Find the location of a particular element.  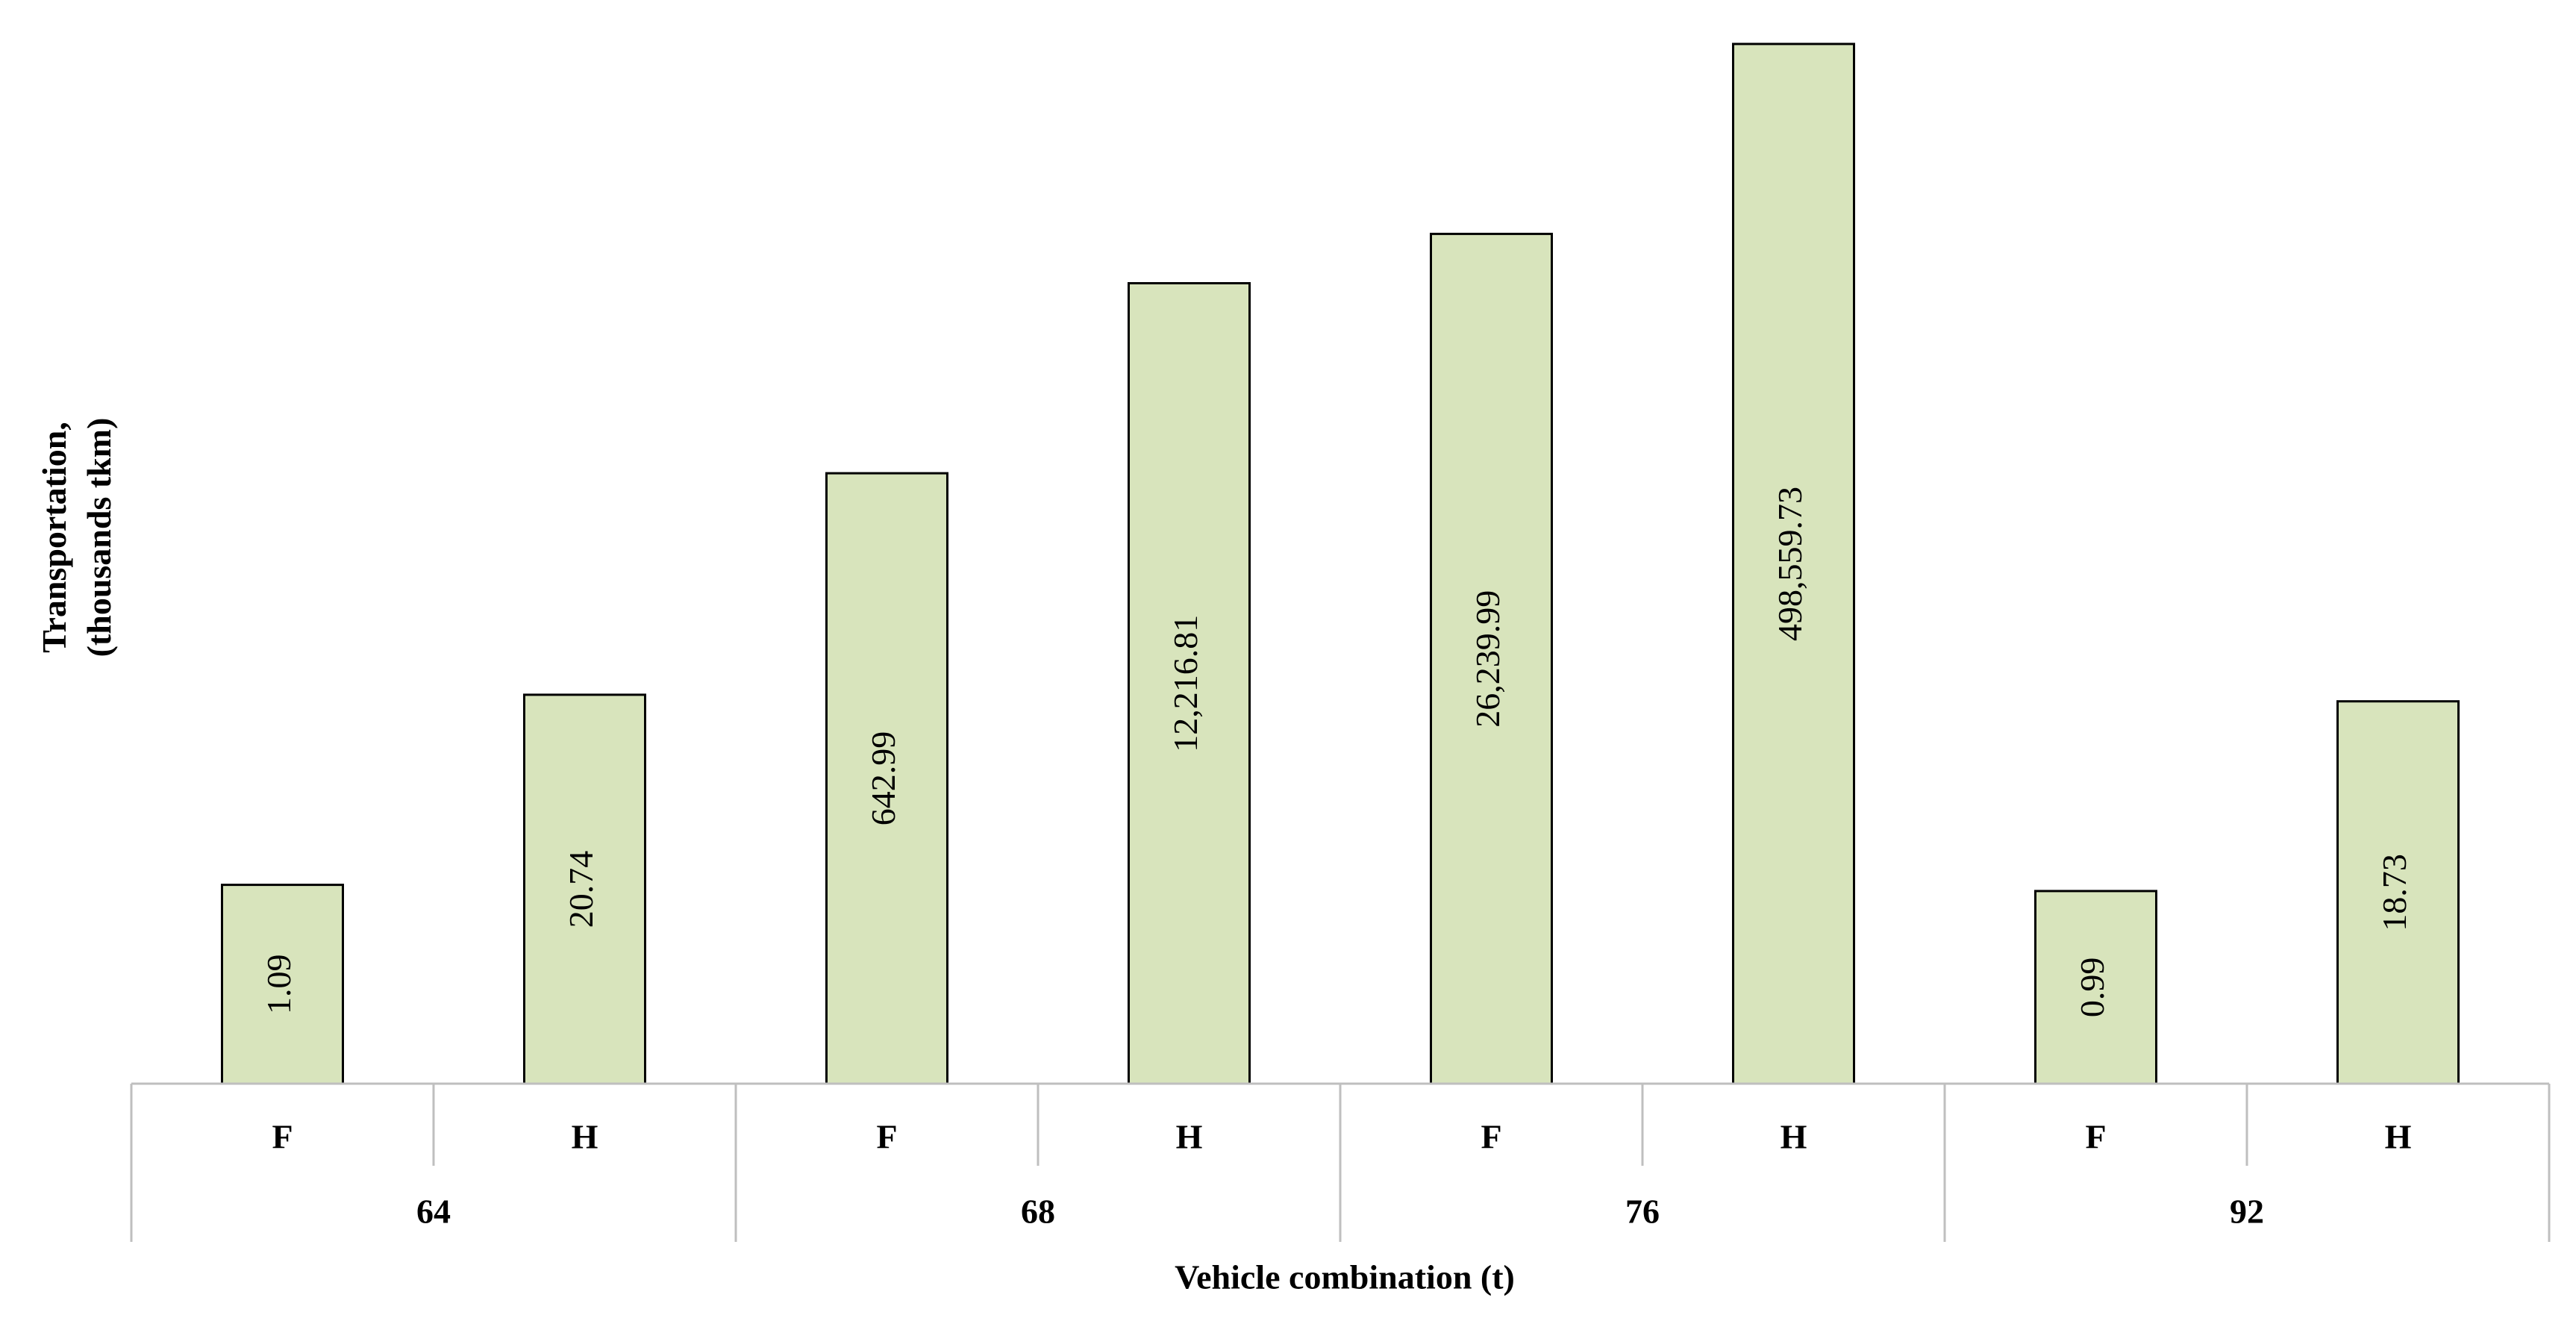

bar-value-label: 12,216.81 is located at coordinates (1185, 683).